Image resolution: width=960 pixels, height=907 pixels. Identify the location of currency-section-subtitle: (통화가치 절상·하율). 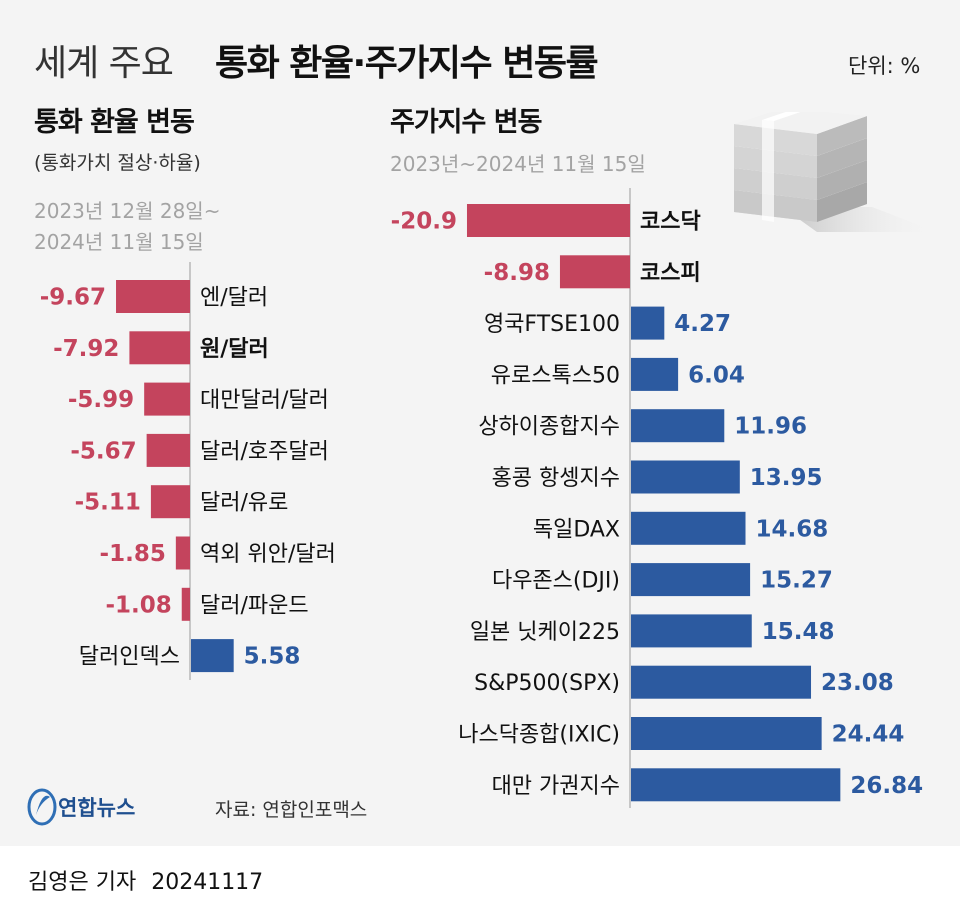
(117, 163).